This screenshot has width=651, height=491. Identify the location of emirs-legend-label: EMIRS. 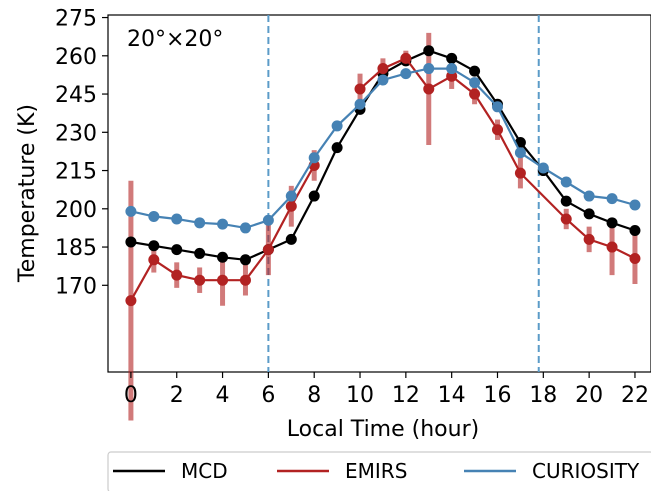
(376, 471).